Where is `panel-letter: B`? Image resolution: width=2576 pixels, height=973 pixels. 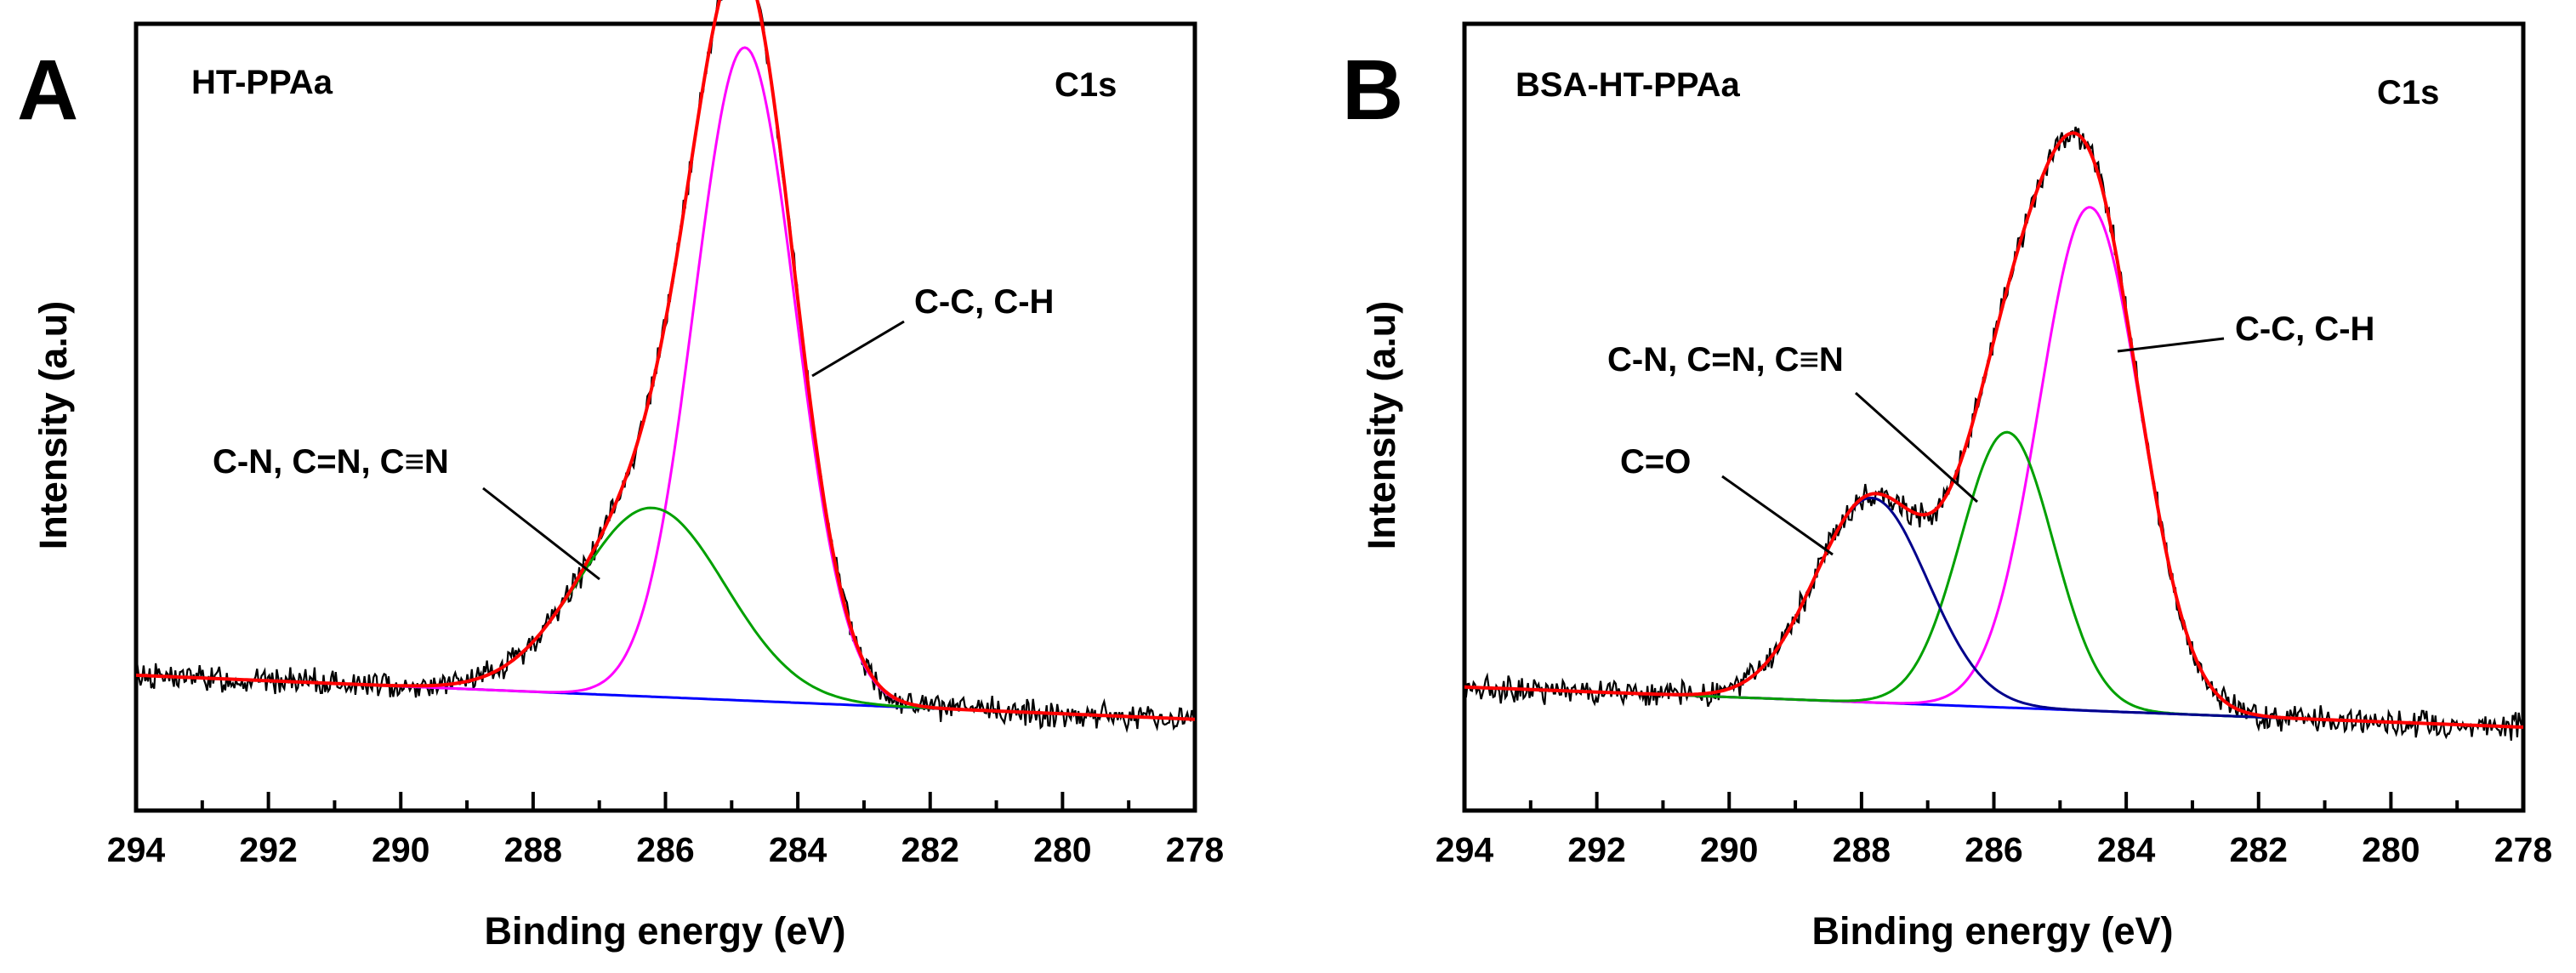 panel-letter: B is located at coordinates (1372, 90).